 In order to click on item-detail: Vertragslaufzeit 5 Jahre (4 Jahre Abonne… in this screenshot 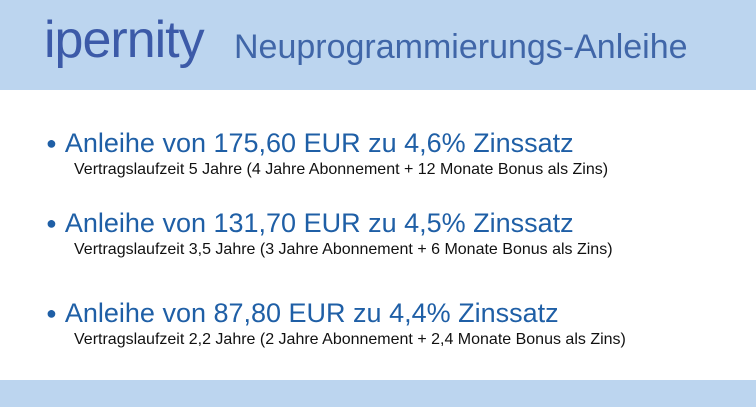, I will do `click(341, 169)`.